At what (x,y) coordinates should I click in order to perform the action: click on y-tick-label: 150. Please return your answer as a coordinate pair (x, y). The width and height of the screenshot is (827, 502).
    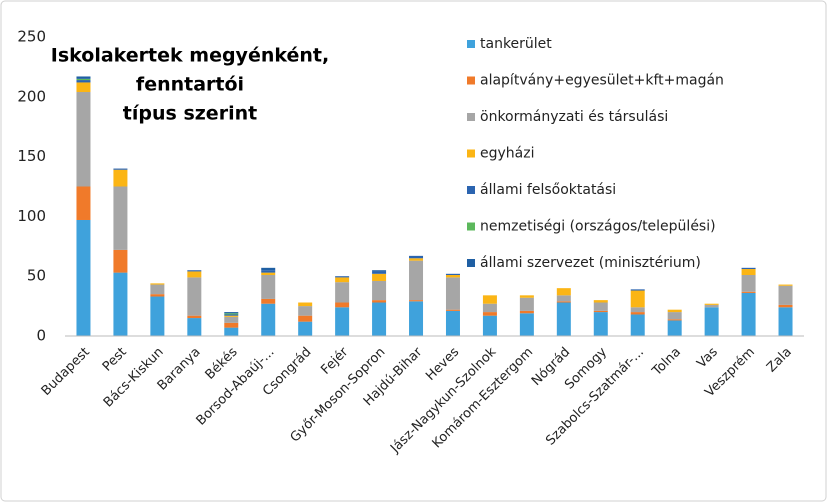
    Looking at the image, I should click on (31, 156).